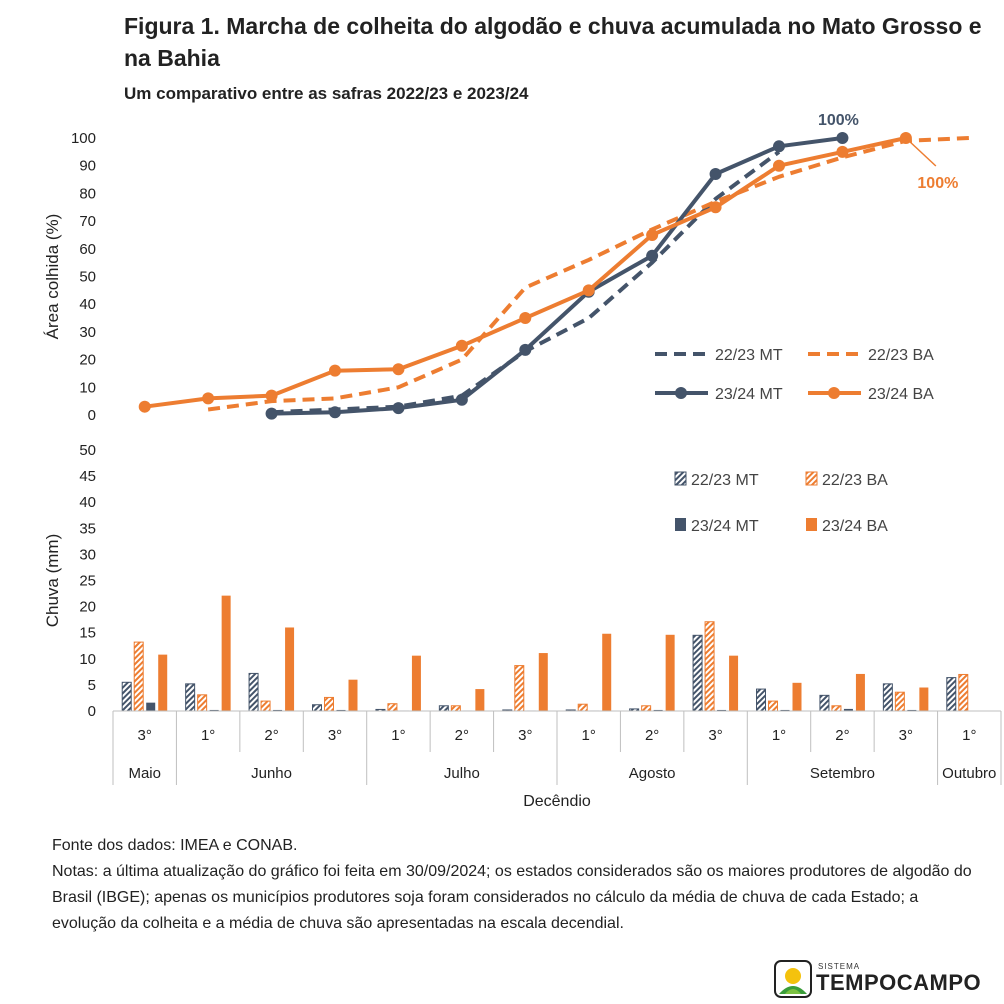  Describe the element at coordinates (87, 607) in the screenshot. I see `bar-y-tick-label: 20` at that location.